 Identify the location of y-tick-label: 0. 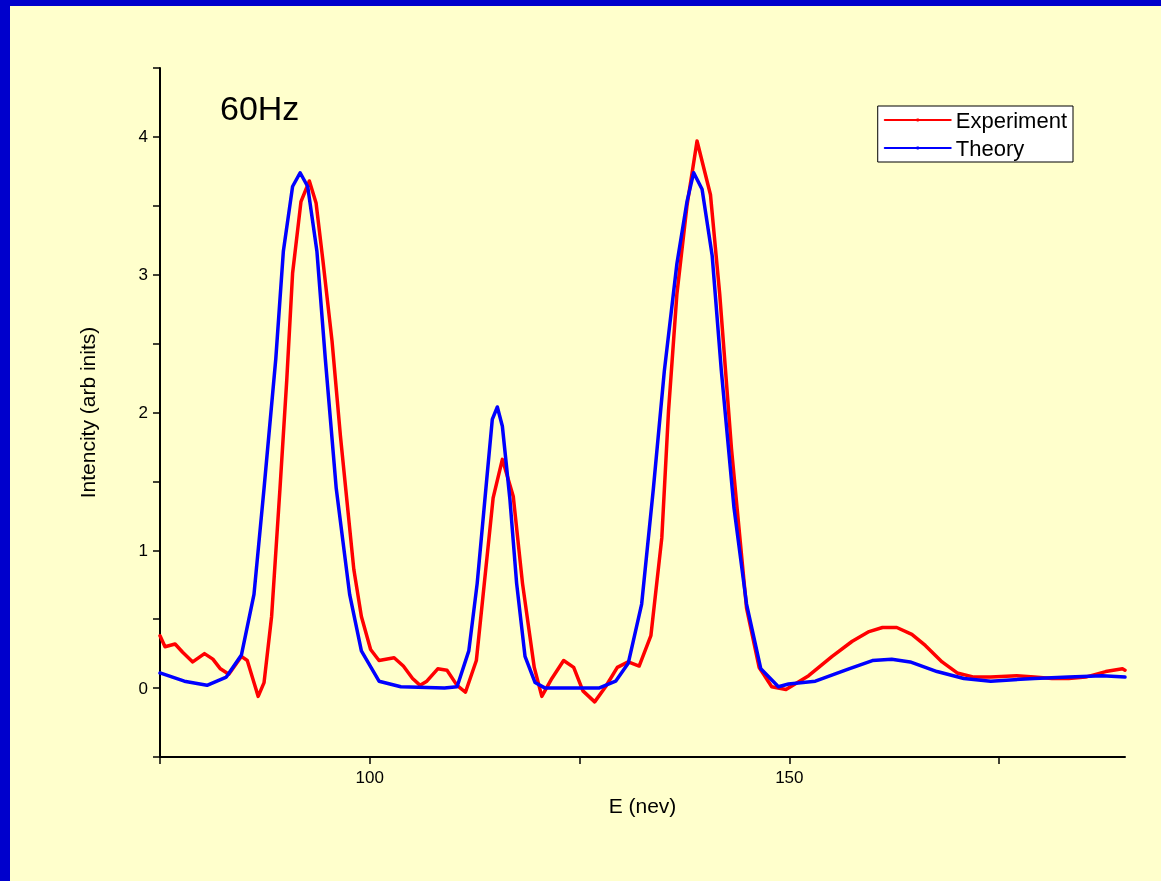
(143, 688).